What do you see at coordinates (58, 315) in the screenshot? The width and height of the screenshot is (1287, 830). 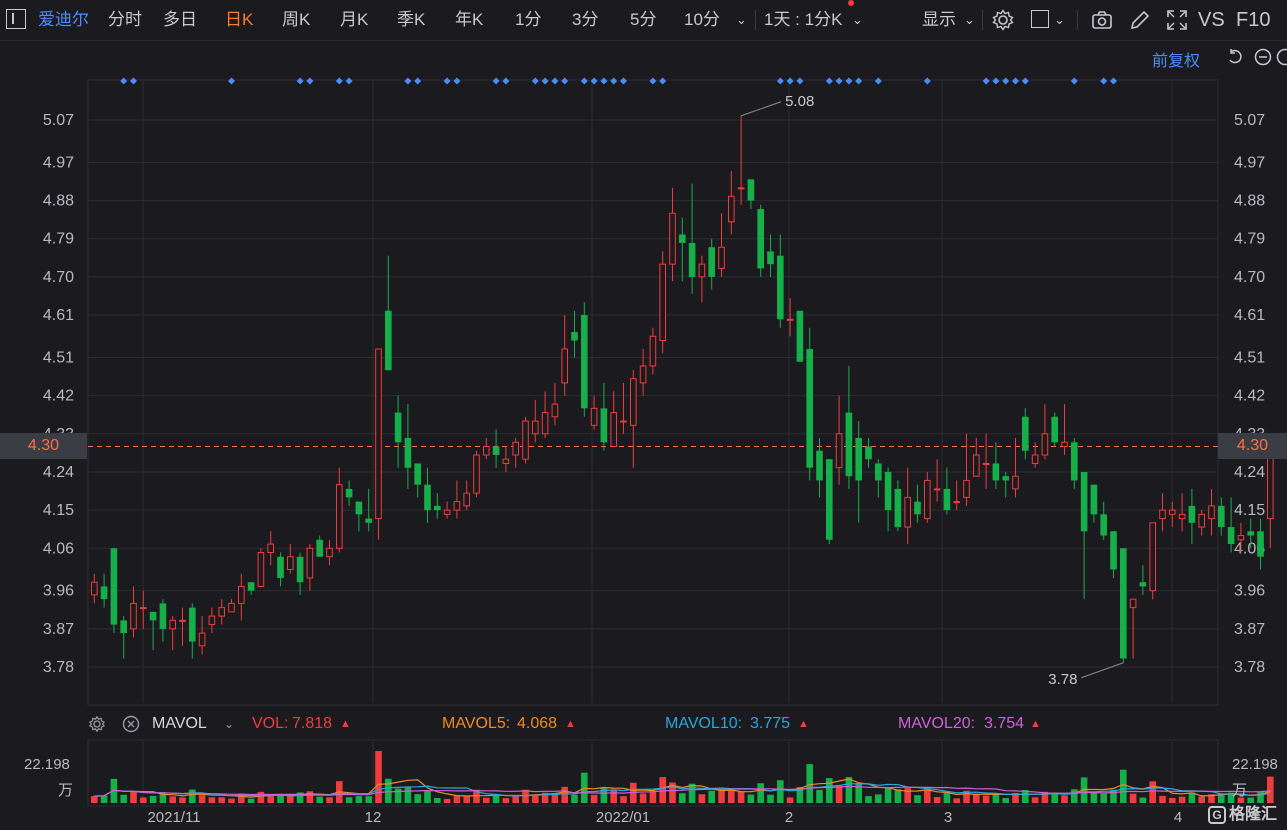 I see `price-tick-left: 4.61` at bounding box center [58, 315].